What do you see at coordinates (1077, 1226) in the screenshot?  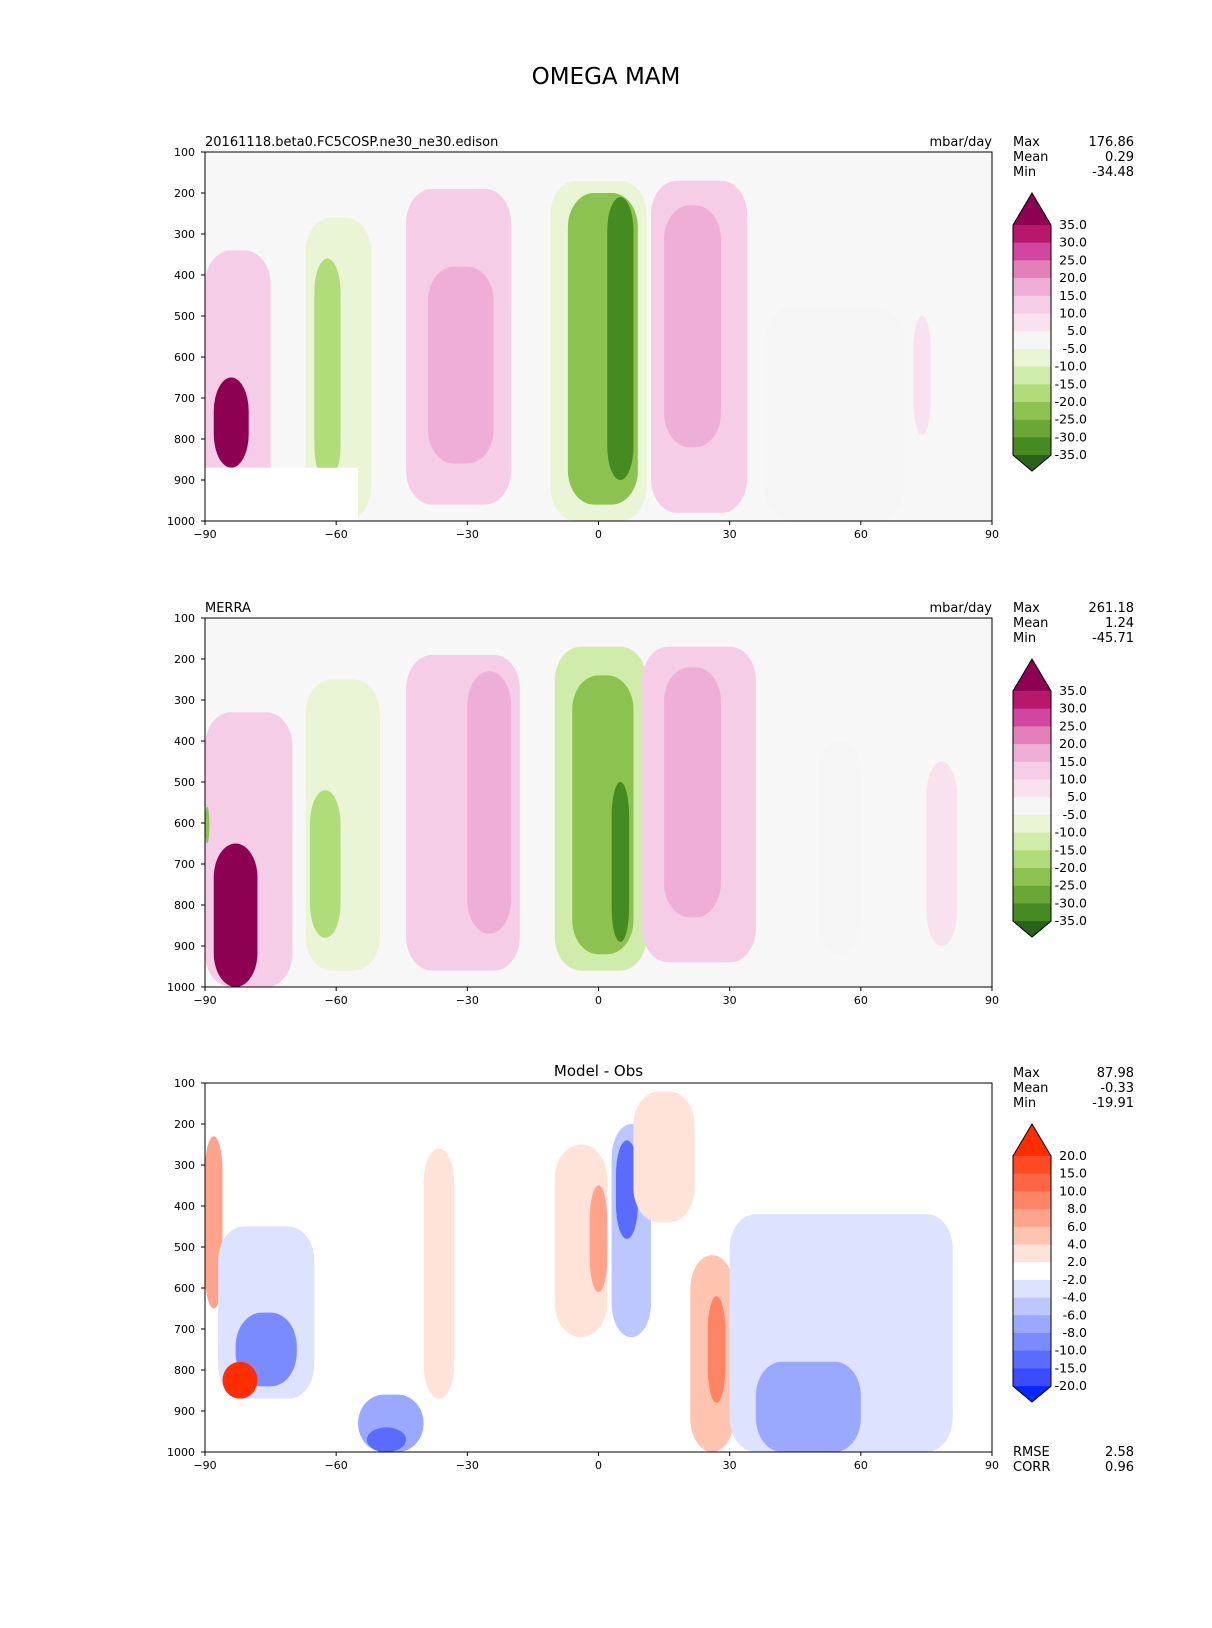 I see `colorbar-label: 6.0` at bounding box center [1077, 1226].